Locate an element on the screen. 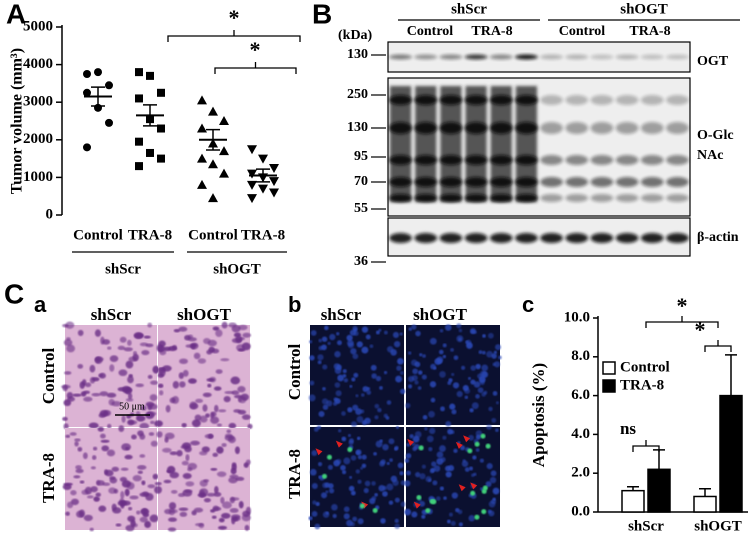  sem-bar is located at coordinates (213, 139).